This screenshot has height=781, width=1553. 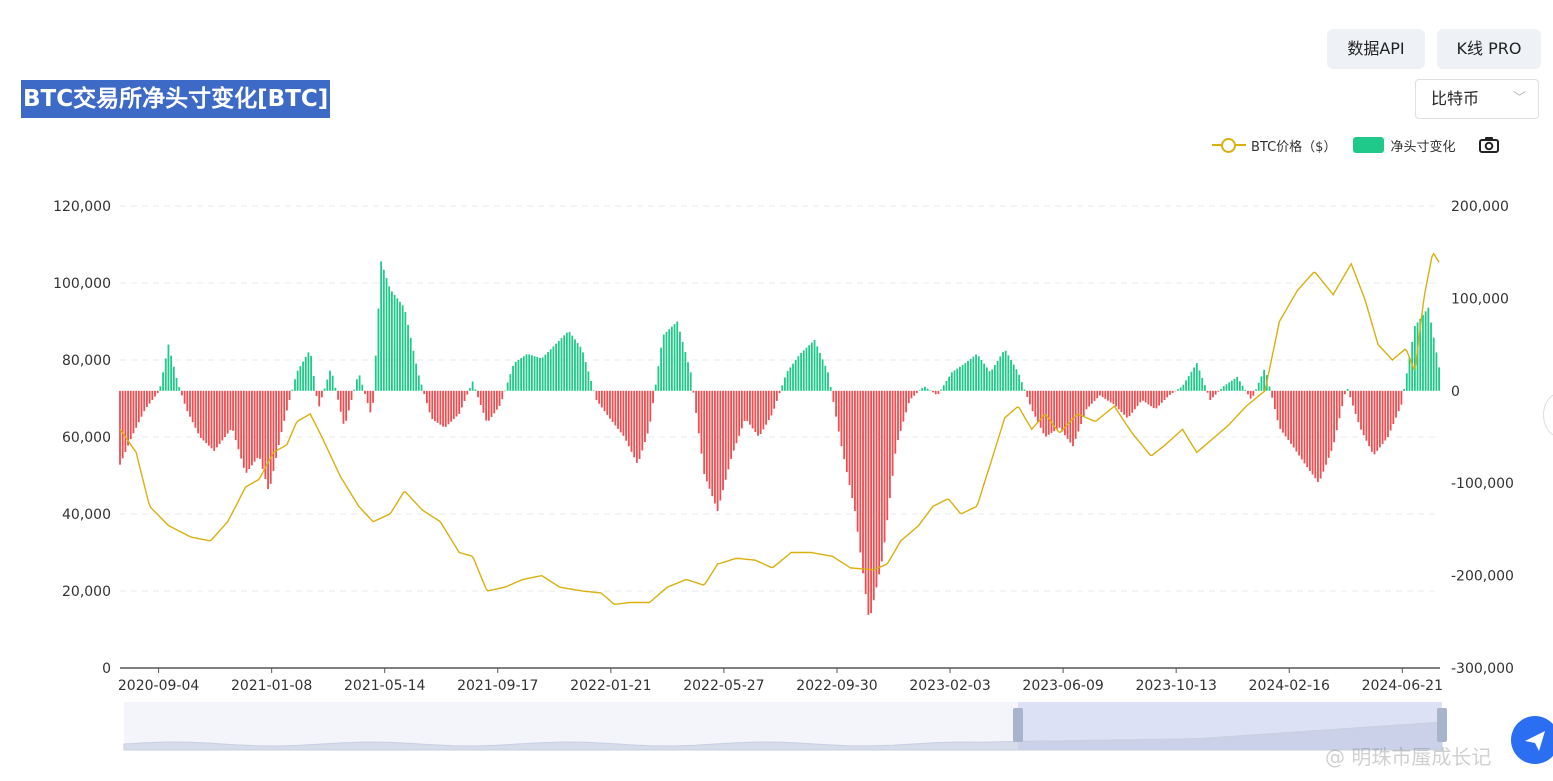 What do you see at coordinates (1018, 725) in the screenshot?
I see `zoom-handle-left` at bounding box center [1018, 725].